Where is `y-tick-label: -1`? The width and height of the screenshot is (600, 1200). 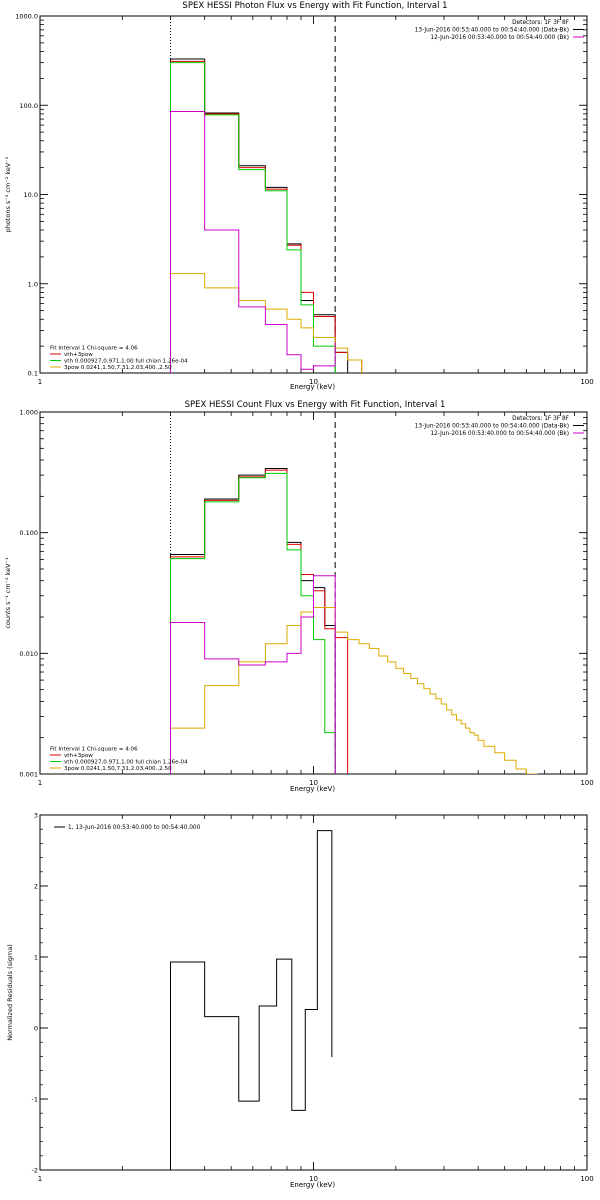
y-tick-label: -1 is located at coordinates (35, 1100).